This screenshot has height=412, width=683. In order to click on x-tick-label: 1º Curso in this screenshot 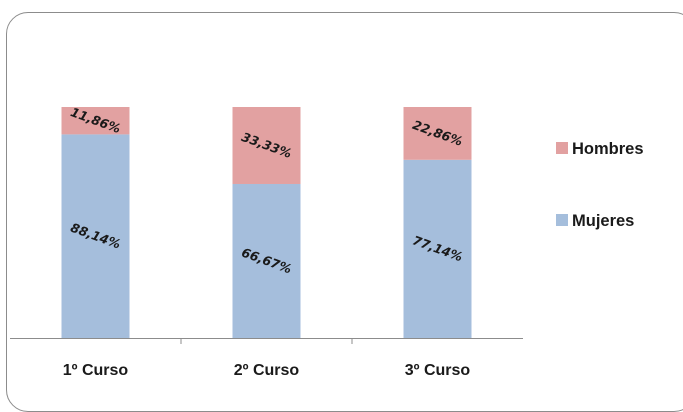, I will do `click(96, 370)`.